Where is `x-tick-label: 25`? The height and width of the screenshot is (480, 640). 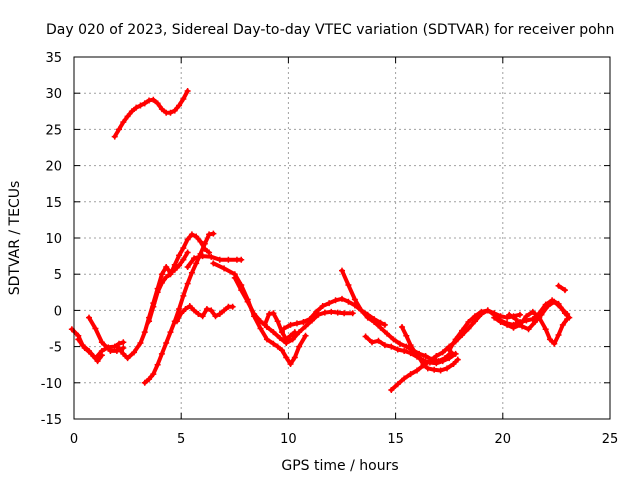
x-tick-label: 25 is located at coordinates (610, 439).